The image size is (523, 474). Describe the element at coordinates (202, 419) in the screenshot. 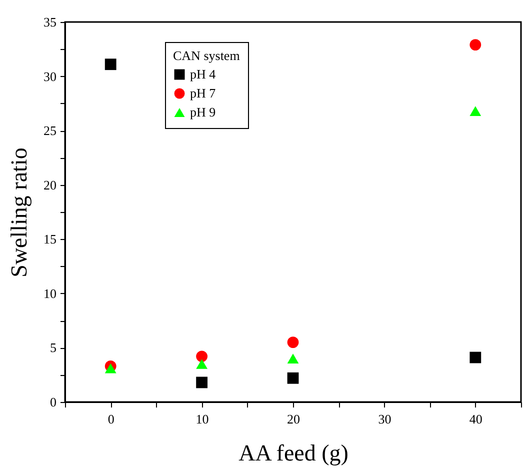

I see `x-tick-label: 10` at that location.